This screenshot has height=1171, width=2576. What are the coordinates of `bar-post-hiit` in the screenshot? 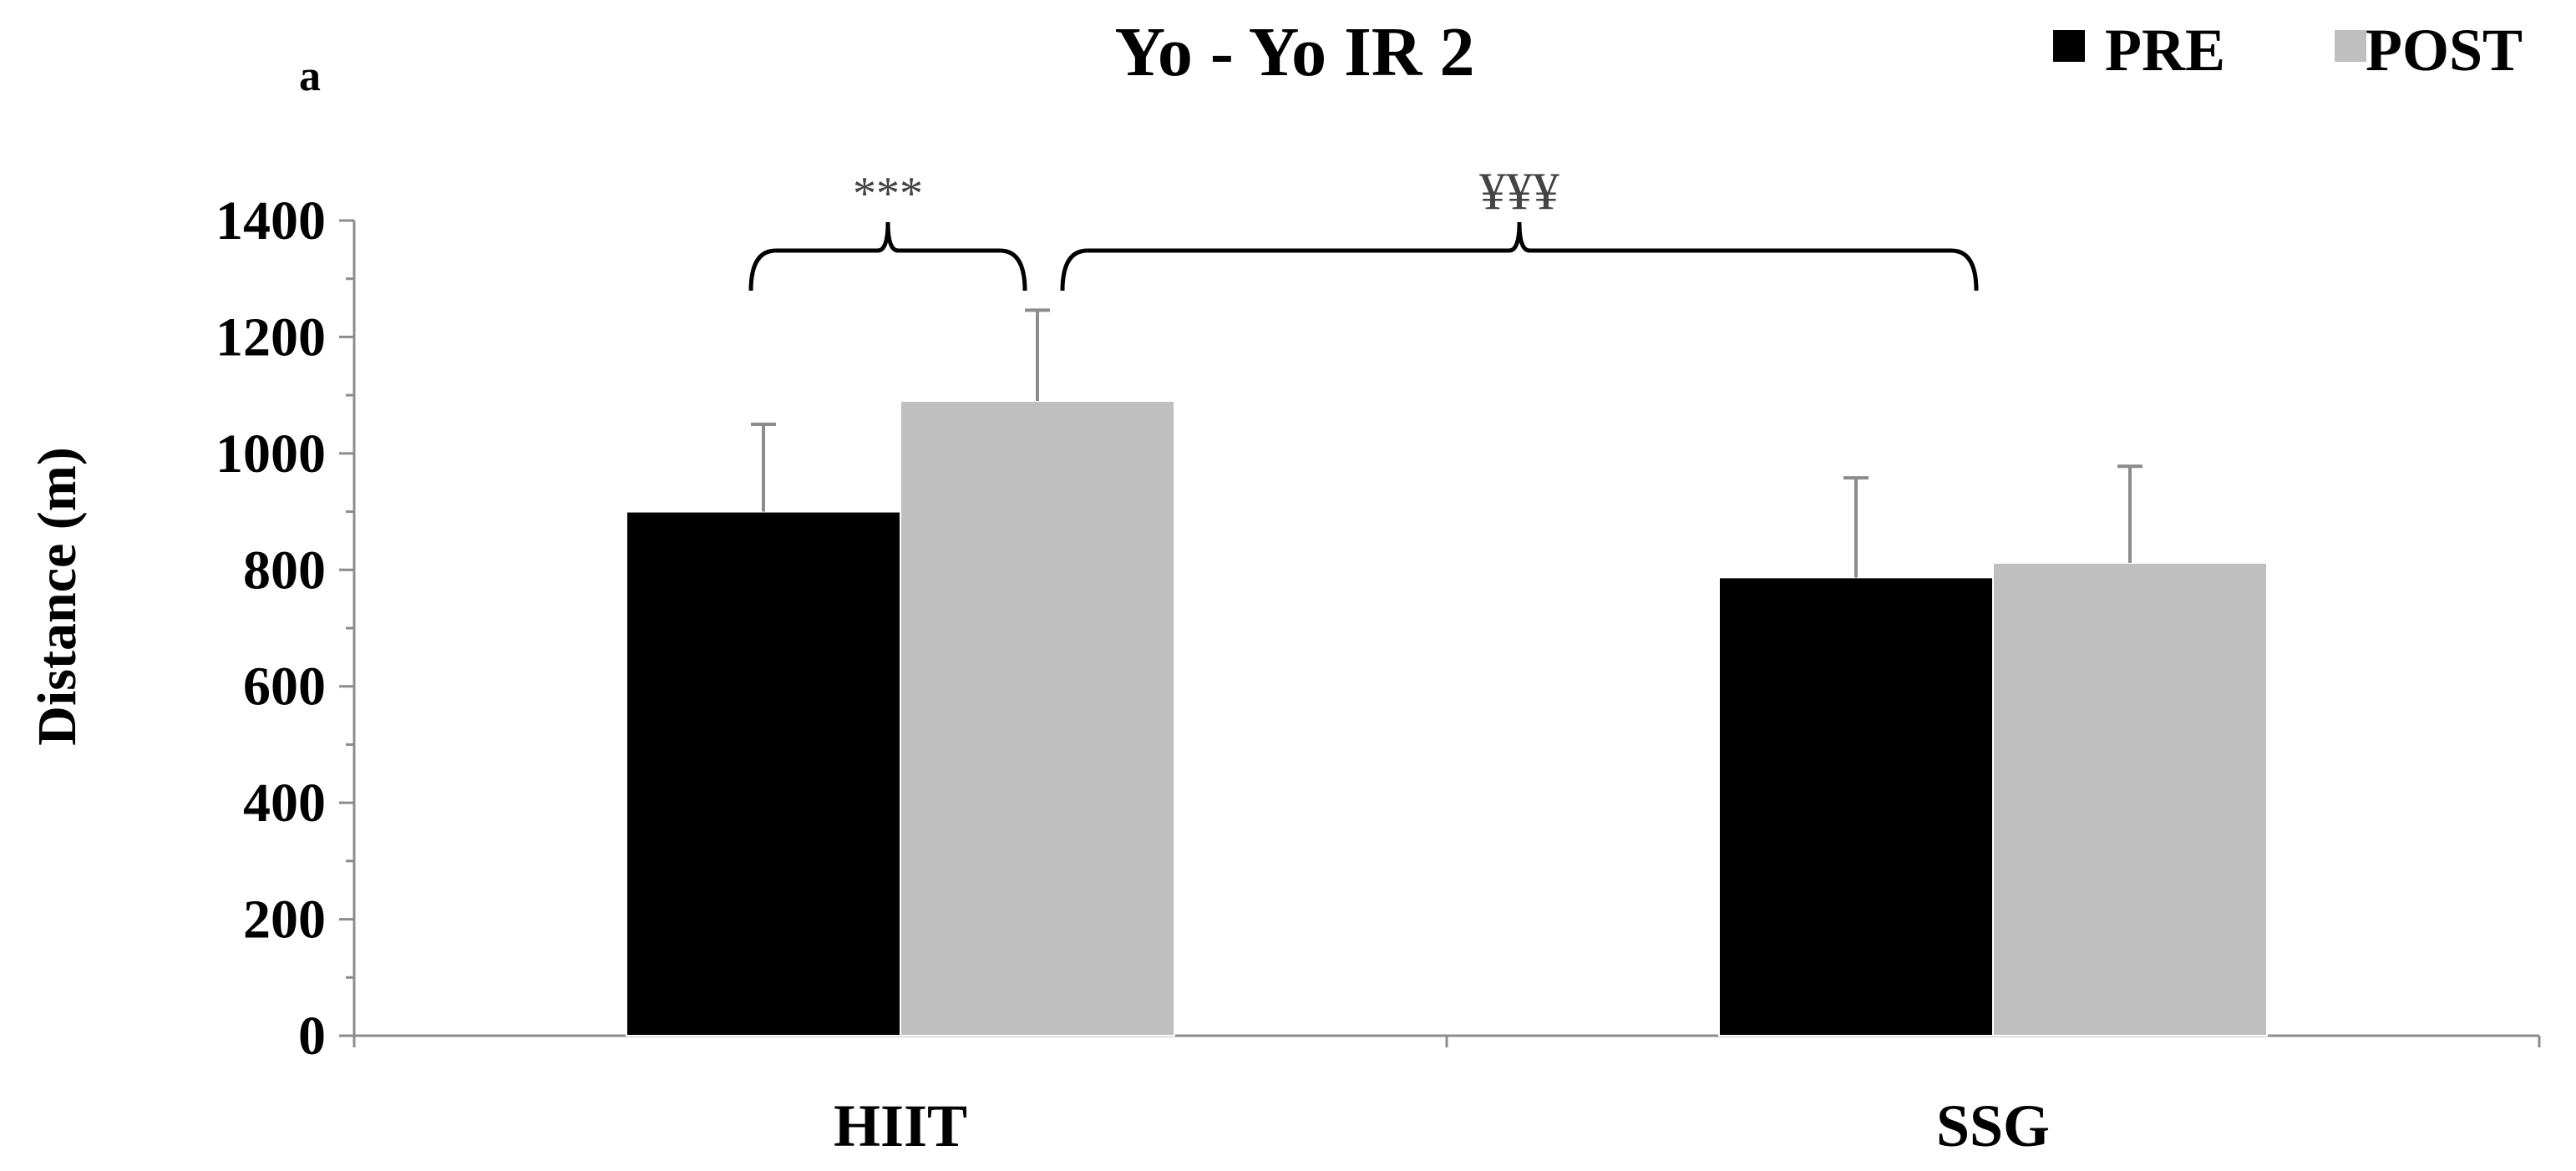 It's located at (1037, 718).